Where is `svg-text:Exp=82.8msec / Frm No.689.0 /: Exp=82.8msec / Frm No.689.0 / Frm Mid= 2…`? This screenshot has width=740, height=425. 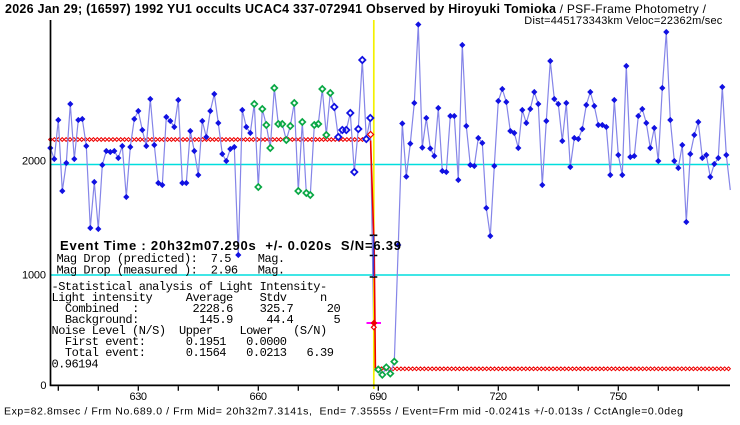 svg-text:Exp=82.8msec / Frm No.689.0 /: Exp=82.8msec / Frm No.689.0 / Frm Mid= 2… is located at coordinates (343, 412).